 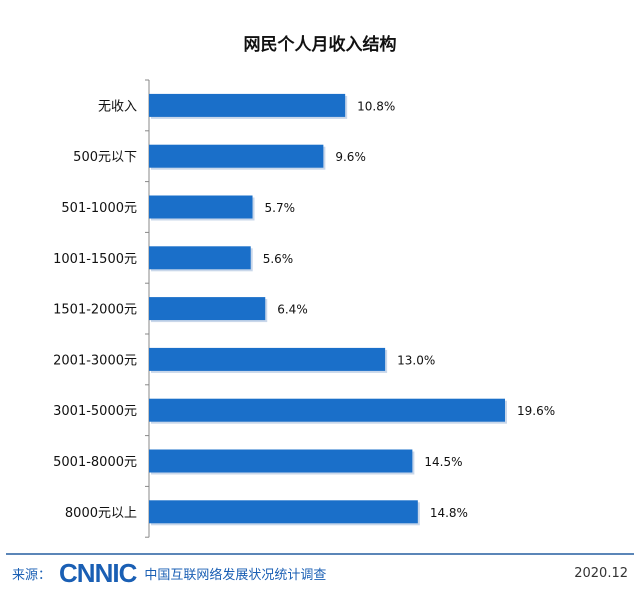 What do you see at coordinates (95, 310) in the screenshot?
I see `category-label: 1501-2000元` at bounding box center [95, 310].